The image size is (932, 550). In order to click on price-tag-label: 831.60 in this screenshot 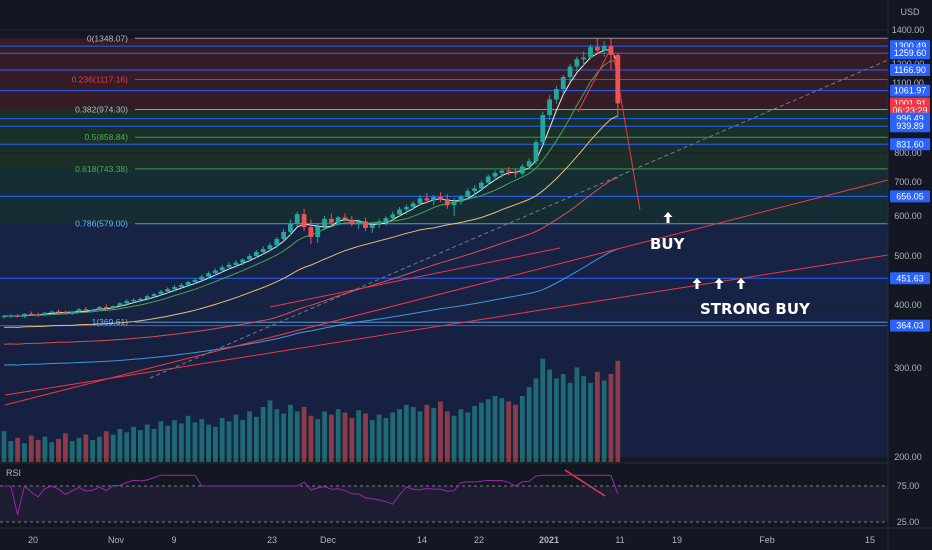, I will do `click(910, 144)`.